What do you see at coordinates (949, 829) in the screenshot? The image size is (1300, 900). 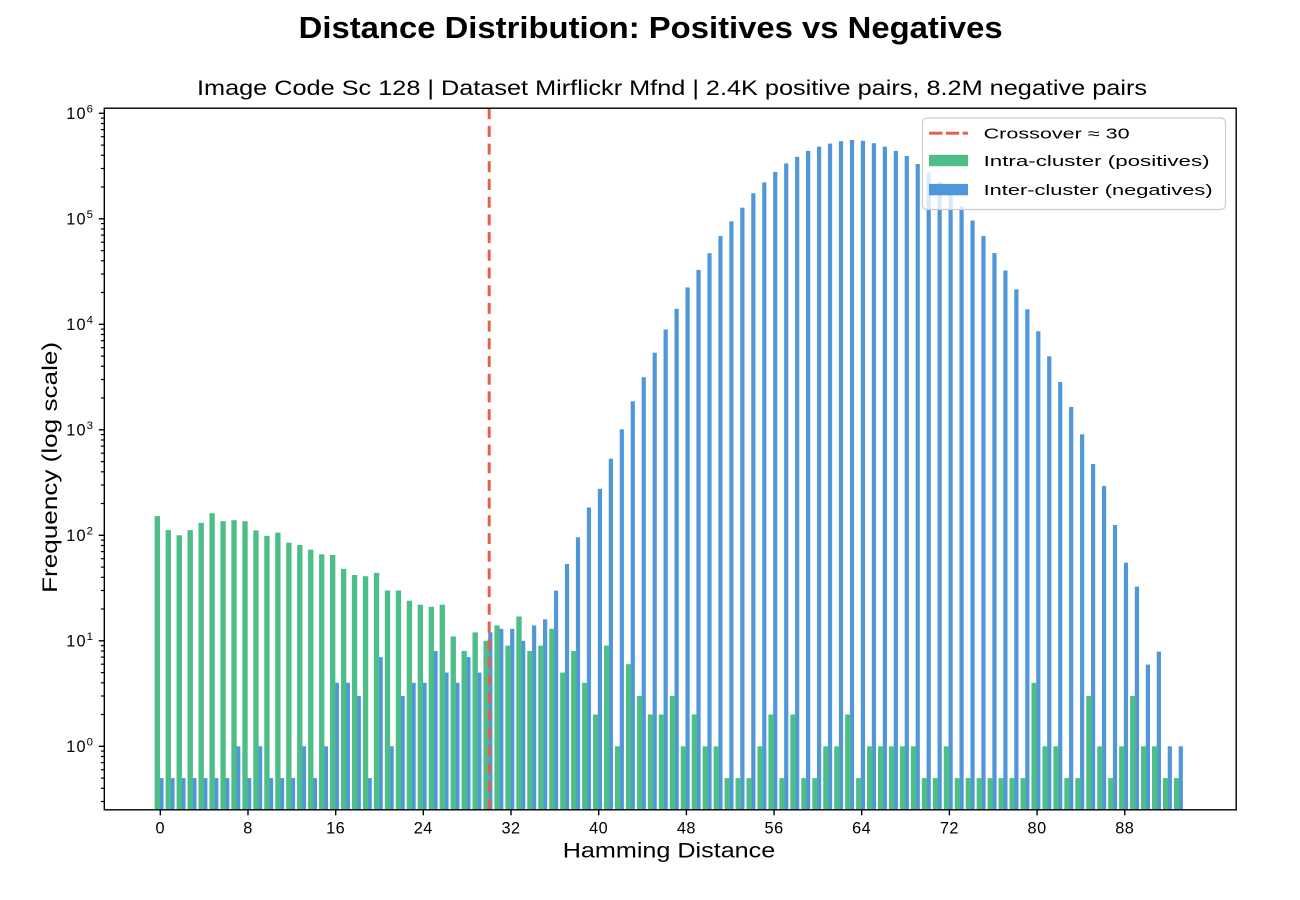 I see `svg-text: 72` at bounding box center [949, 829].